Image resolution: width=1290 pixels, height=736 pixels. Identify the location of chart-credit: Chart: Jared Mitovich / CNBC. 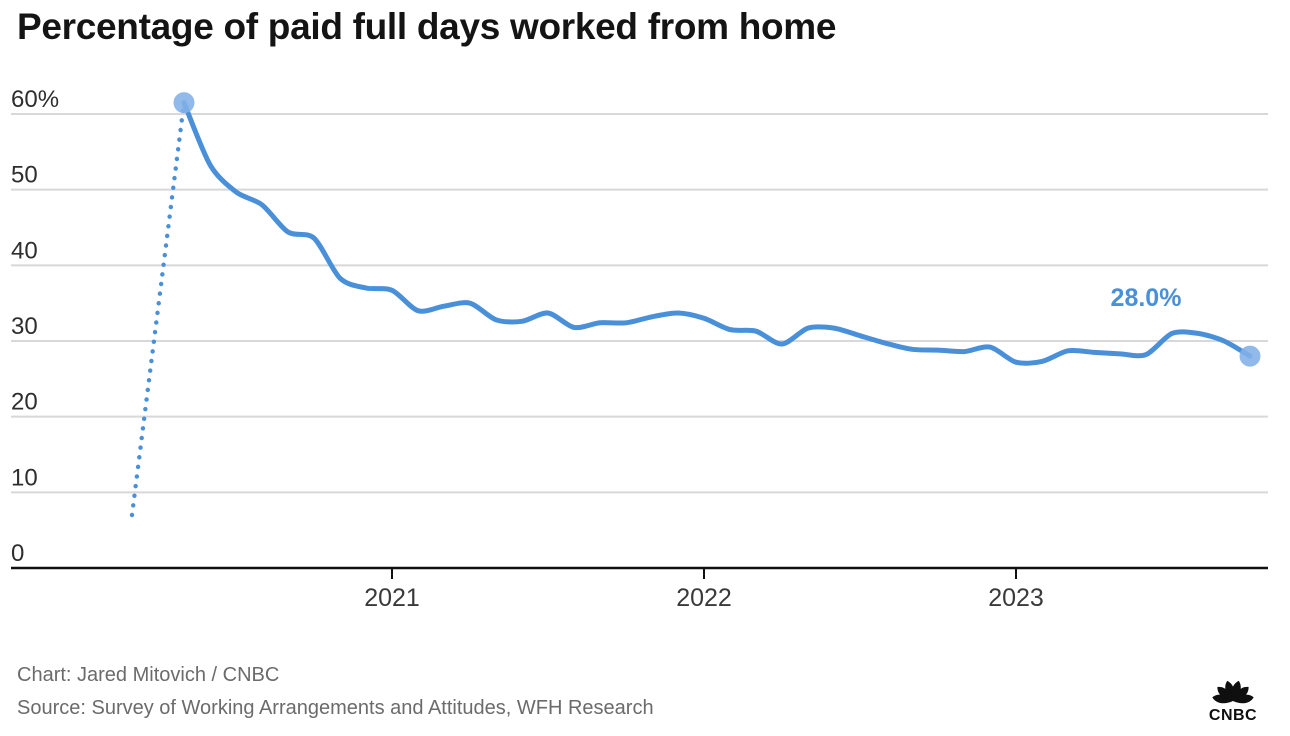
(148, 675).